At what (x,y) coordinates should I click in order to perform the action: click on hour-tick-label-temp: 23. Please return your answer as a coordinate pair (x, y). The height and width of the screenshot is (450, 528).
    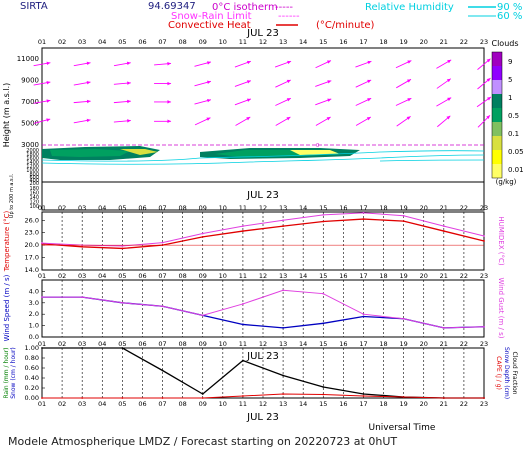
    Looking at the image, I should click on (484, 276).